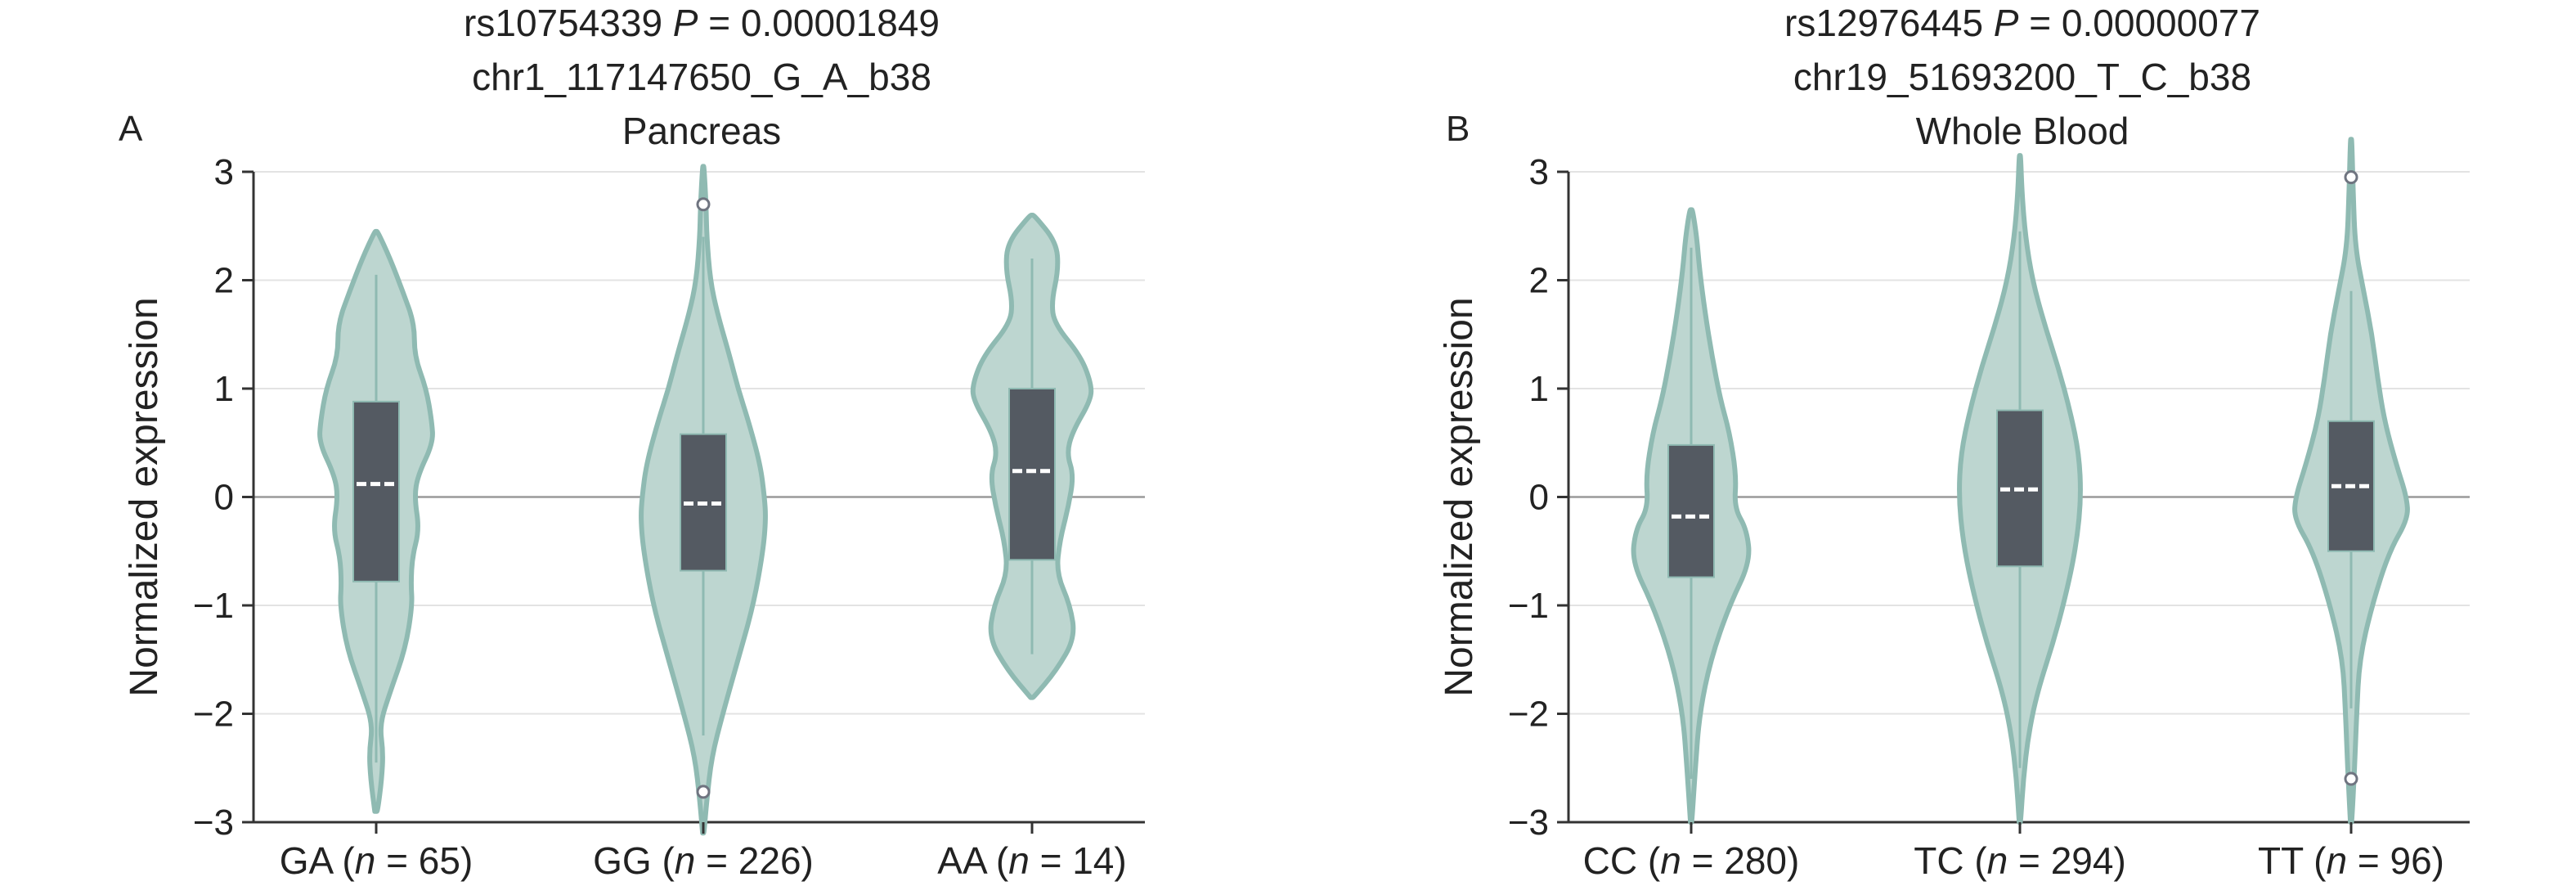  Describe the element at coordinates (2022, 131) in the screenshot. I see `chart-title-line-3: Whole Blood` at that location.